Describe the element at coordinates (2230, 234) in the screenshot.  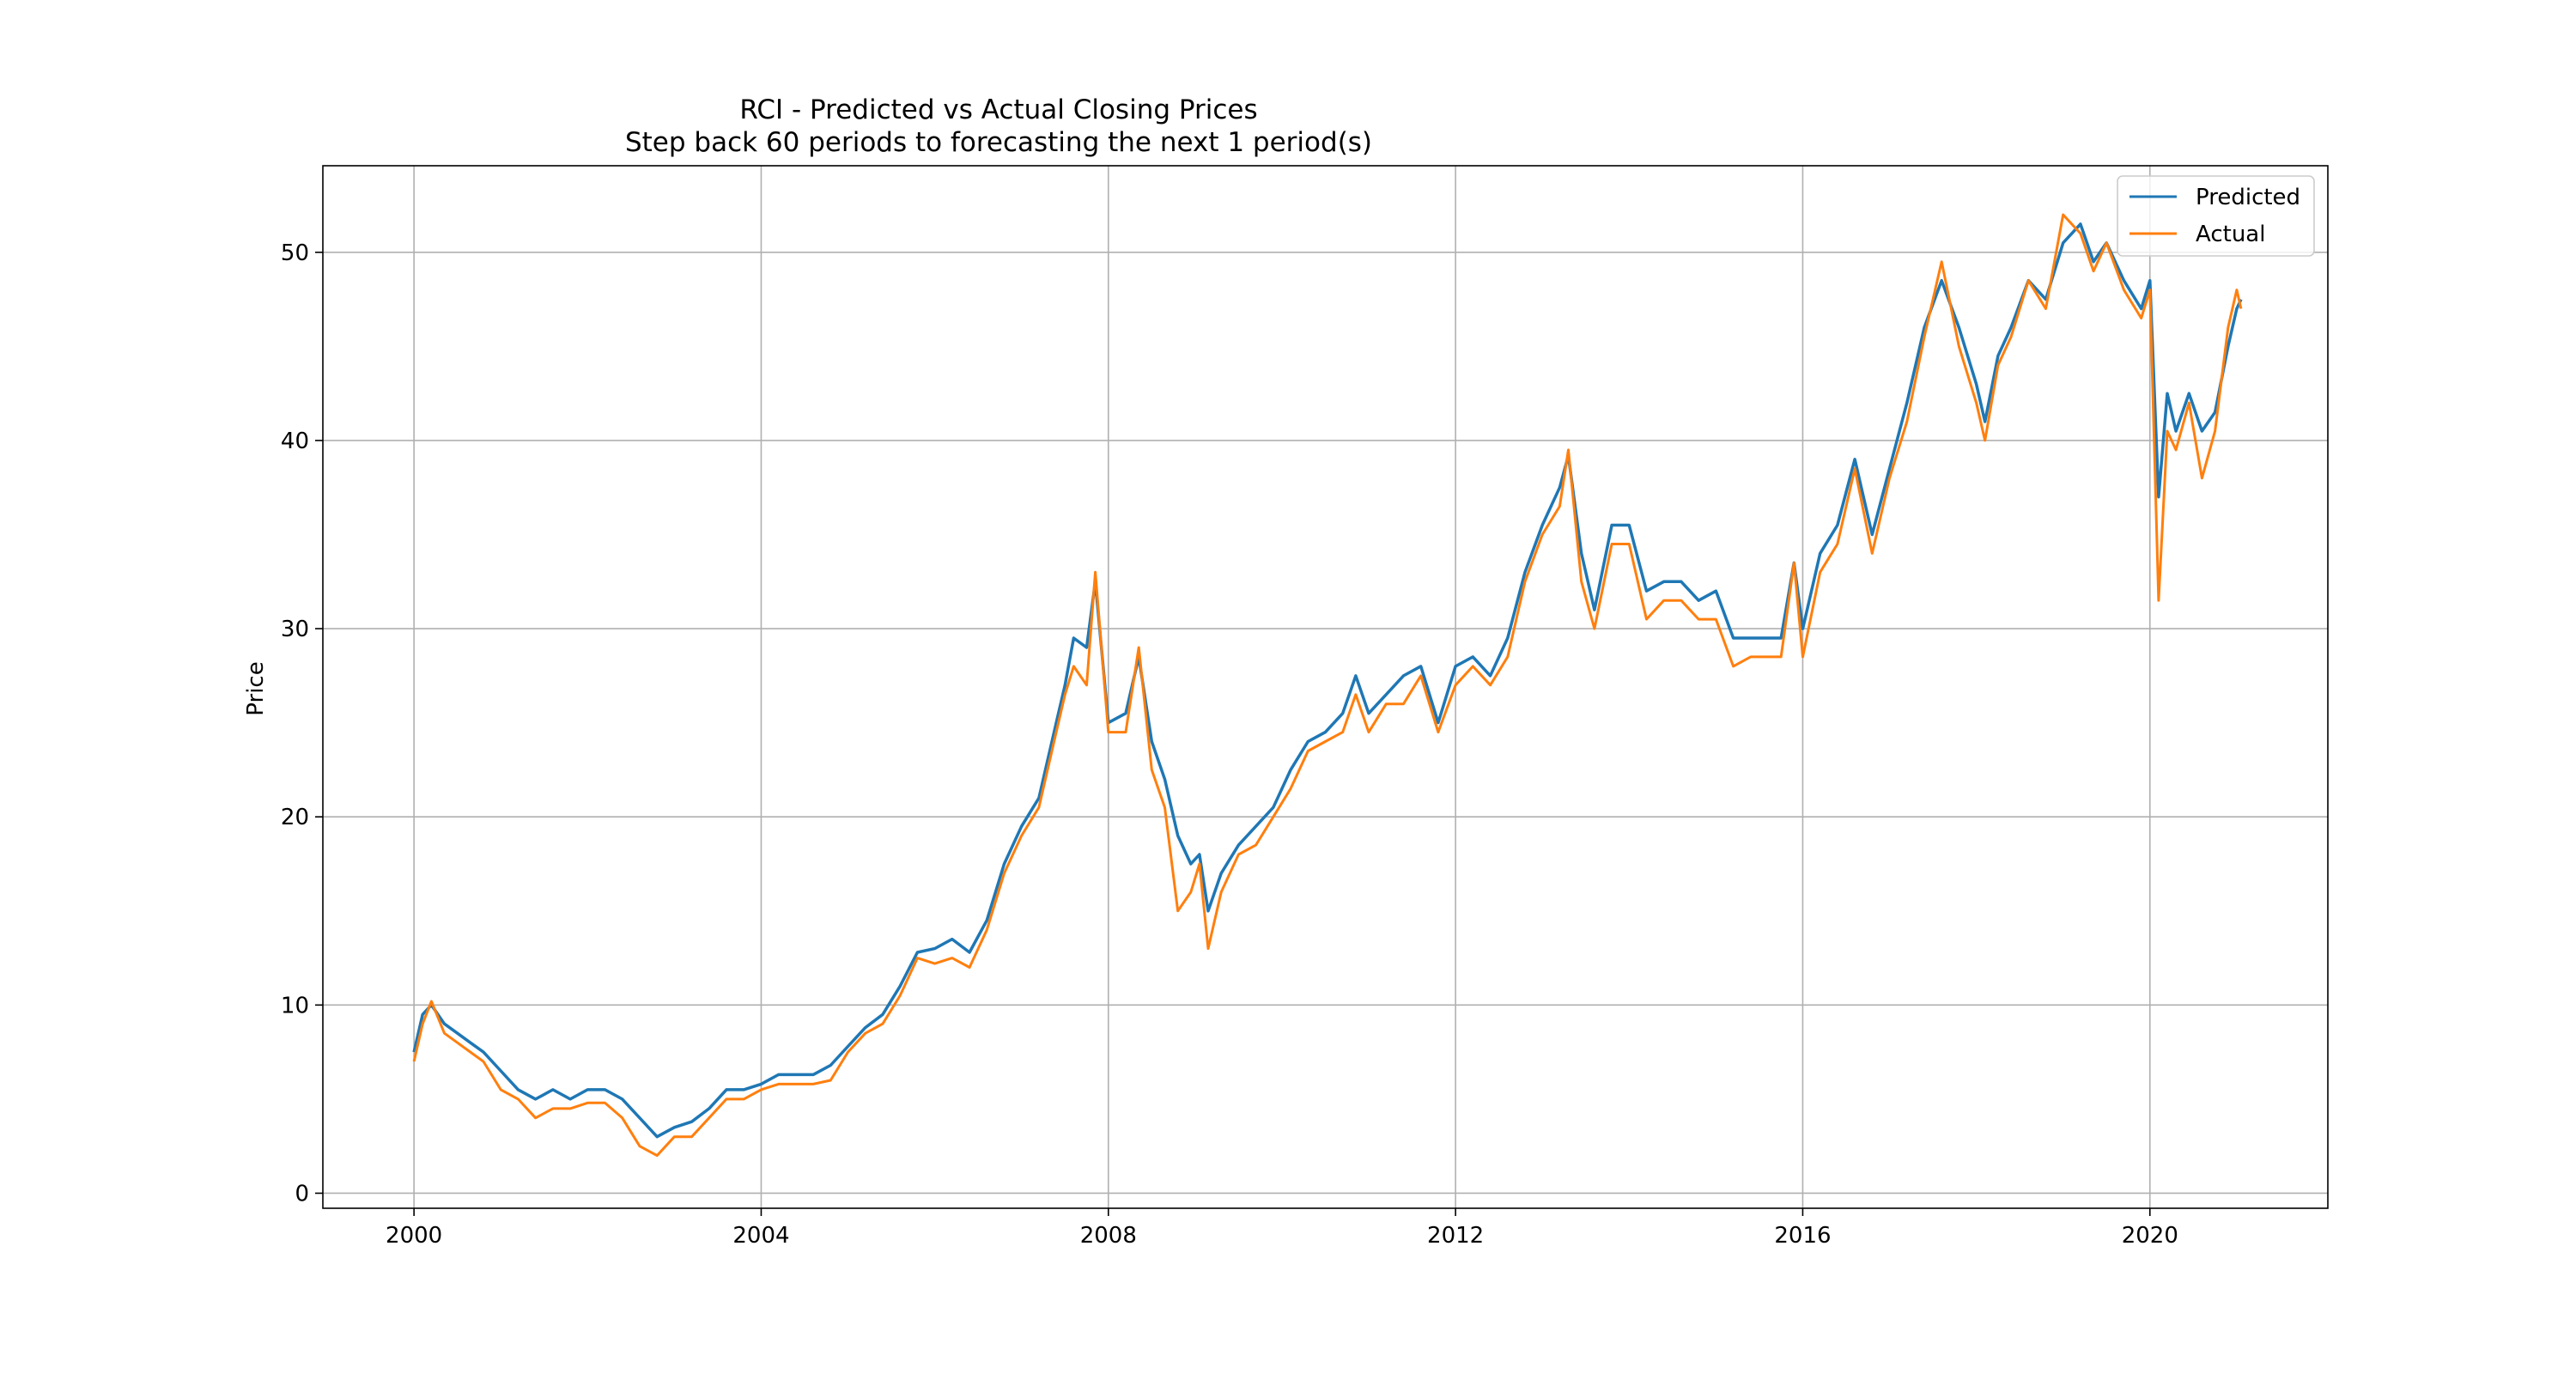
I see `legend-label-actual: Actual` at that location.